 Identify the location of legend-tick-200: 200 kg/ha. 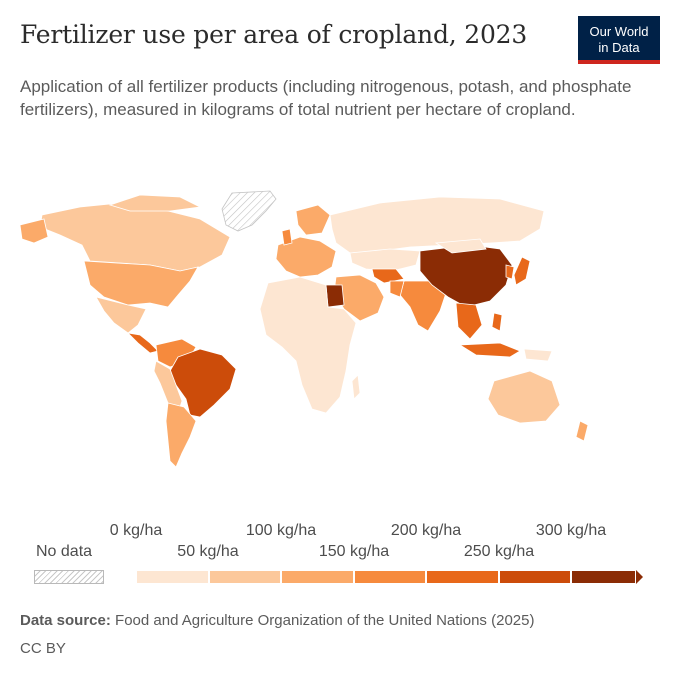
(426, 530).